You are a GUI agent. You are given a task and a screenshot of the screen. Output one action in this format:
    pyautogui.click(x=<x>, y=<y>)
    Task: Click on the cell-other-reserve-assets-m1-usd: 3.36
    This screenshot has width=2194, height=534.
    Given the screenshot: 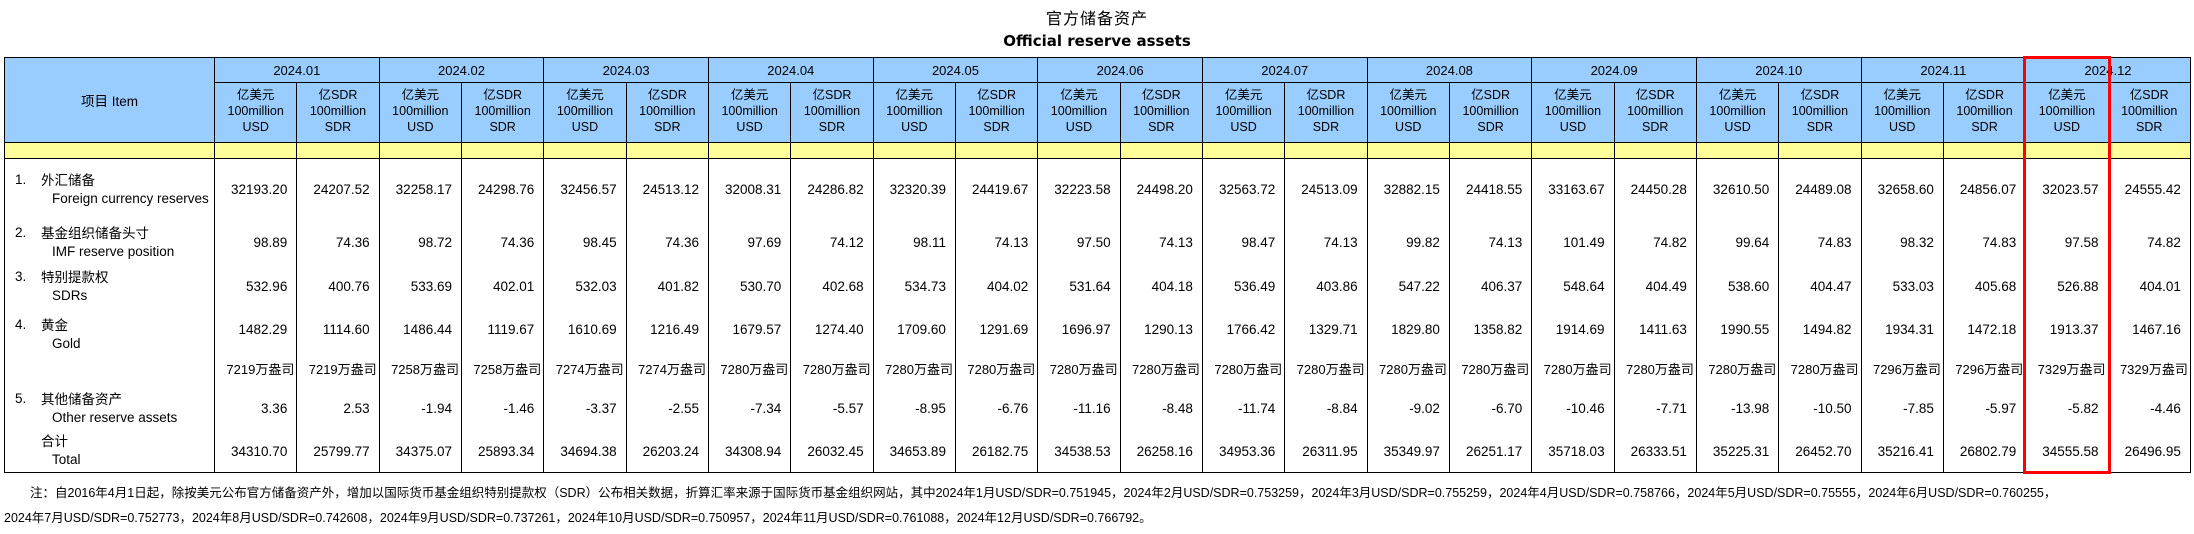 What is the action you would take?
    pyautogui.click(x=255, y=408)
    